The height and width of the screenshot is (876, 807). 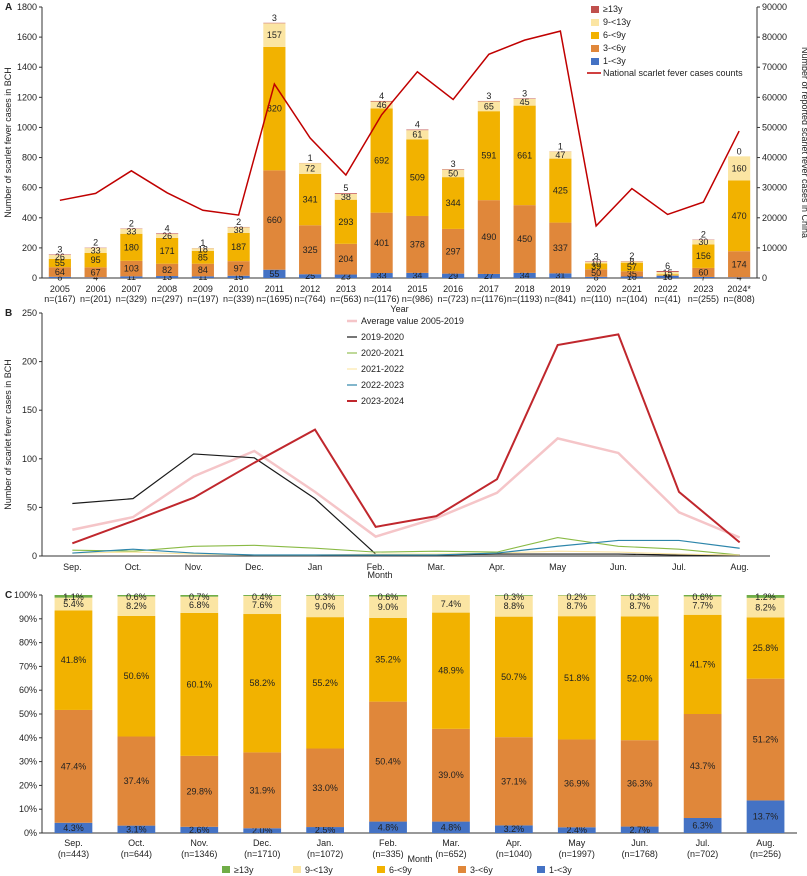 I want to click on b-legend-label: 2022-2023, so click(x=382, y=385).